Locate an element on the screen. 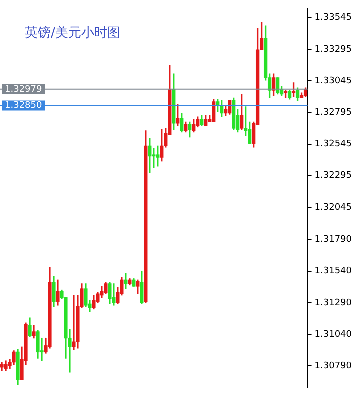  ref-line-label: 1.32979 is located at coordinates (23, 89).